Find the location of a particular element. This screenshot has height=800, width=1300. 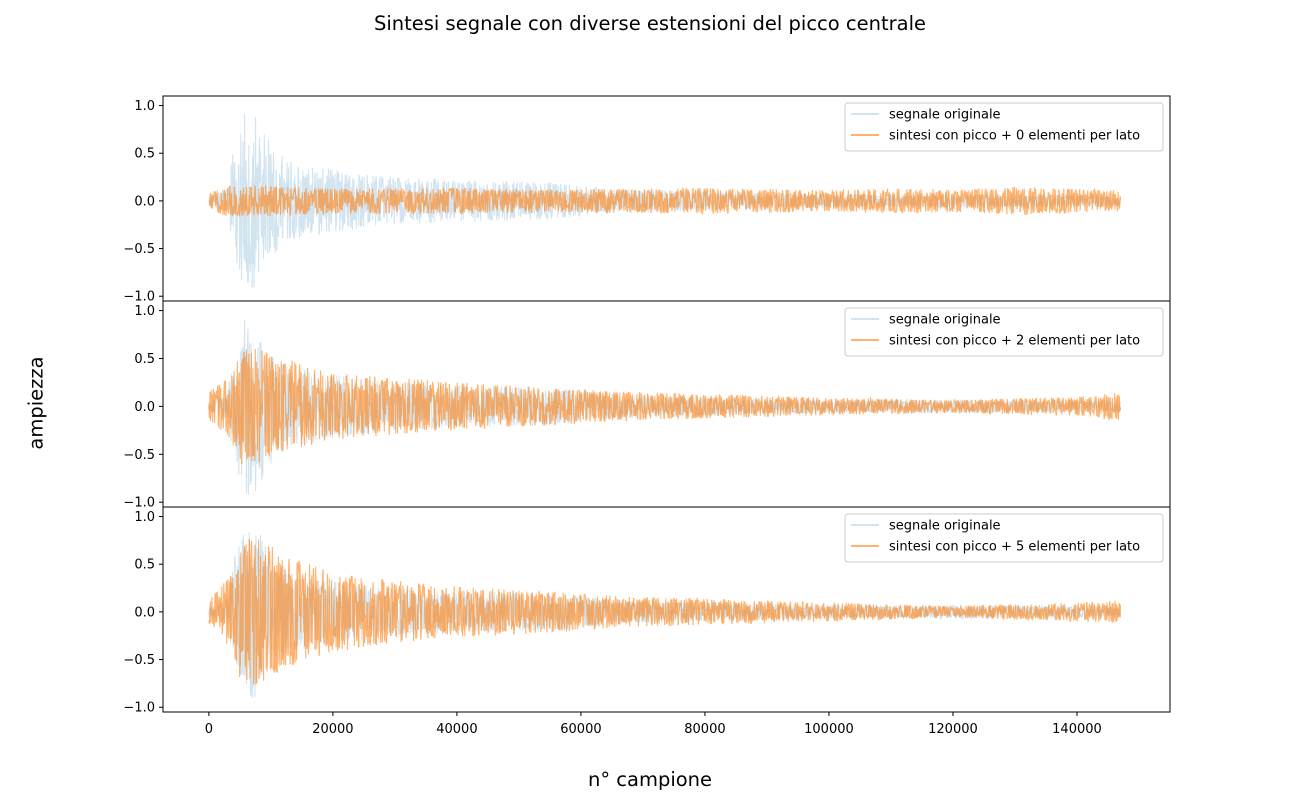

x-tick-label: 40000 is located at coordinates (456, 729).